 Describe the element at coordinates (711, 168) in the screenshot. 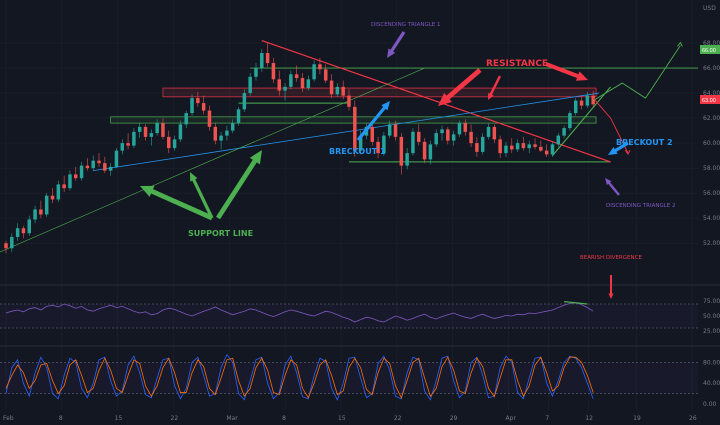

I see `price-tick-label: 58.00` at that location.